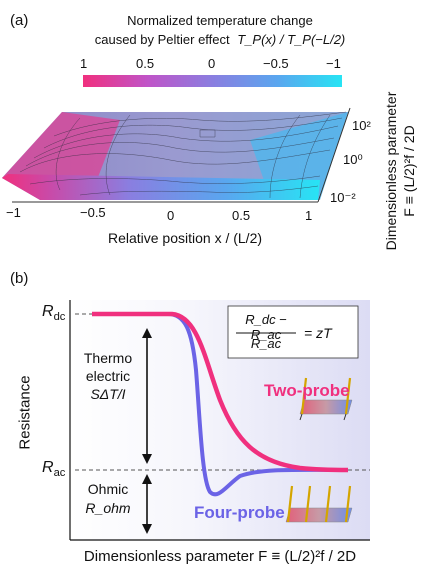 This screenshot has width=436, height=577. What do you see at coordinates (93, 212) in the screenshot?
I see `x-tick-neg0.5: −0.5` at bounding box center [93, 212].